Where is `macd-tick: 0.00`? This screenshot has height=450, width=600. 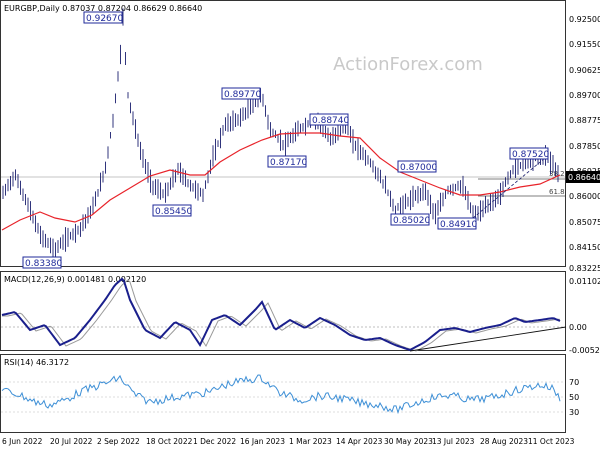
macd-tick: 0.00 is located at coordinates (578, 327).